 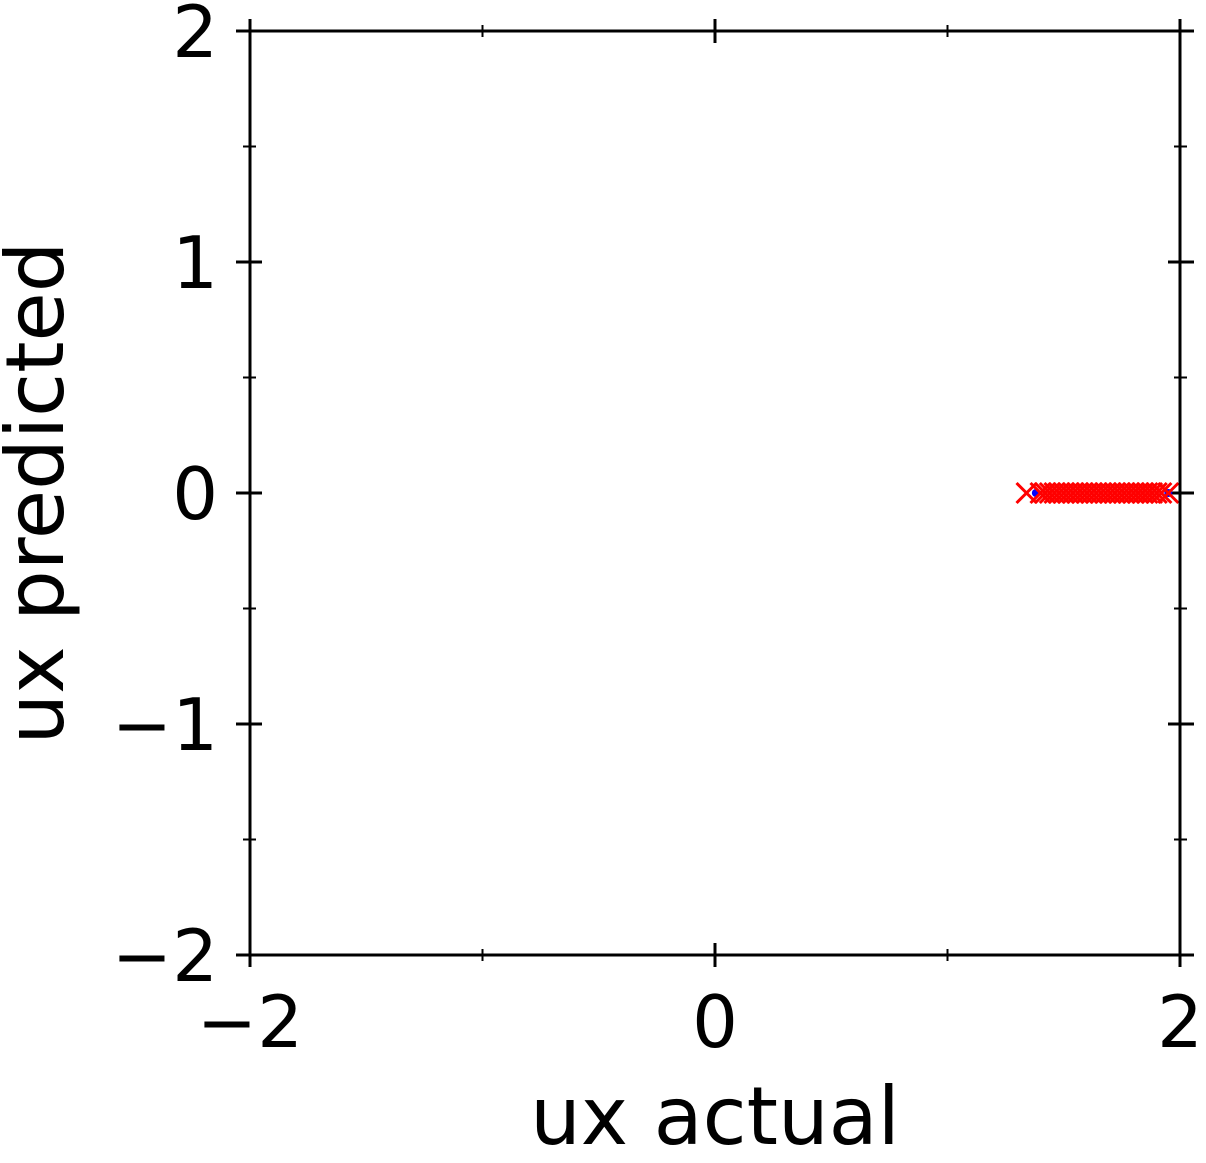 What do you see at coordinates (165, 956) in the screenshot?
I see `y-tick-label: −2` at bounding box center [165, 956].